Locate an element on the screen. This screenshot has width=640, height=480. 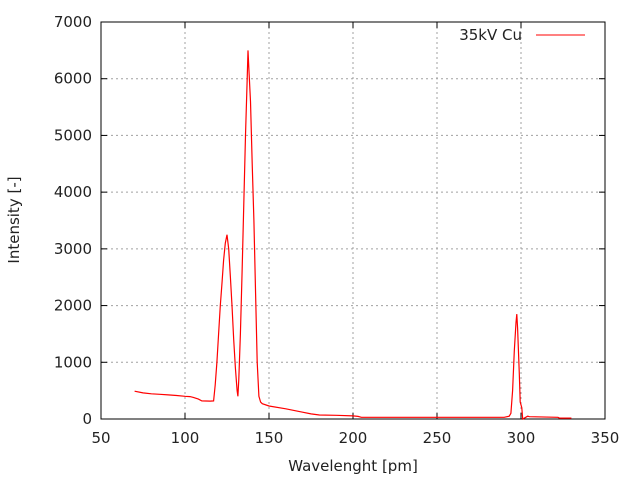
y-tick-label: 6000 is located at coordinates (73, 79).